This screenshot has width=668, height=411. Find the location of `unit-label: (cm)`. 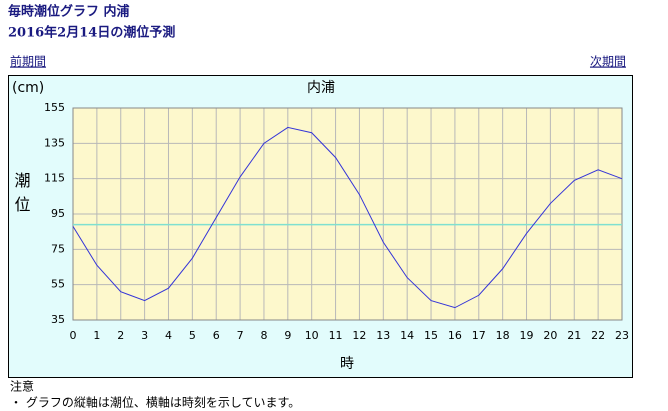

unit-label: (cm) is located at coordinates (28, 88).